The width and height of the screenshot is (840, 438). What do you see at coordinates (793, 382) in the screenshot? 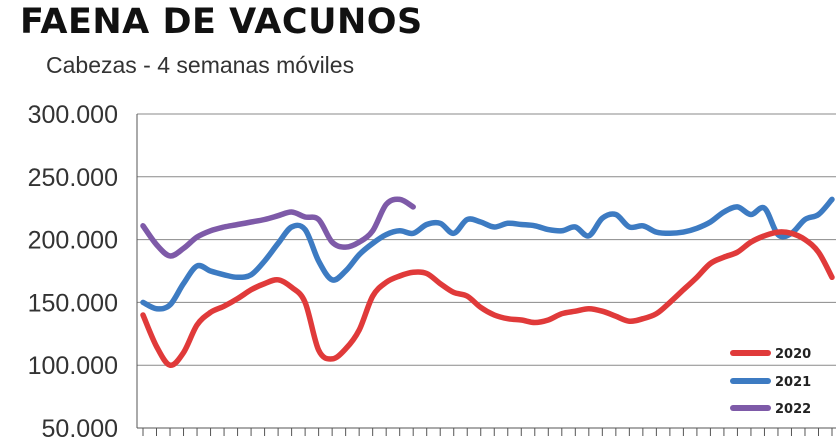
I see `legend-label-2021: 2021` at bounding box center [793, 382].